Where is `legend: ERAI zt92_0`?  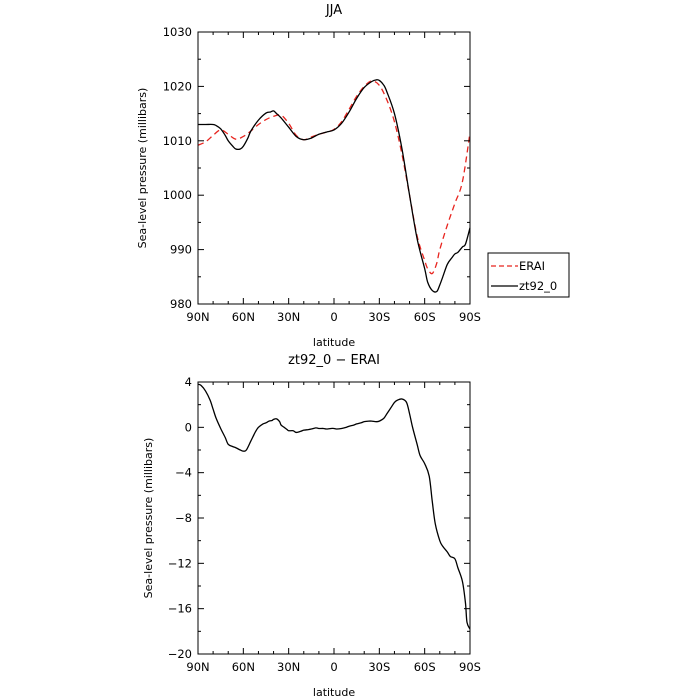 legend: ERAI zt92_0 is located at coordinates (528, 275).